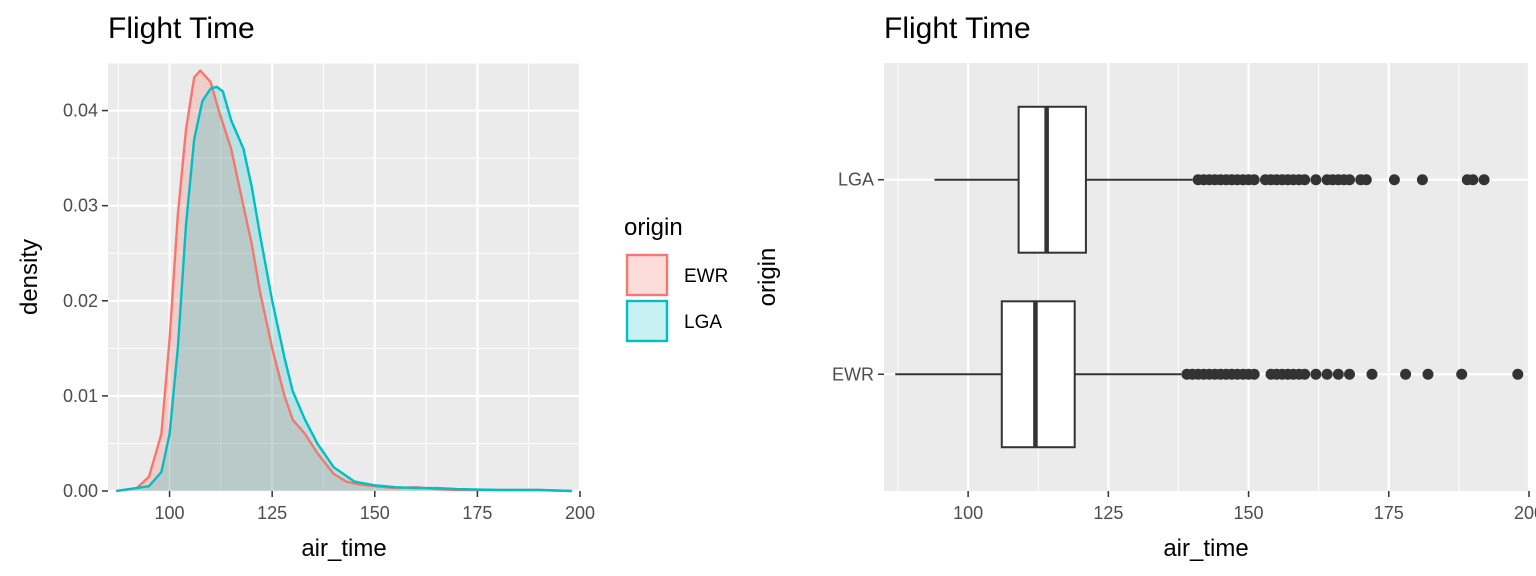 The height and width of the screenshot is (576, 1536). What do you see at coordinates (181, 28) in the screenshot?
I see `density-chart-title: Flight Time` at bounding box center [181, 28].